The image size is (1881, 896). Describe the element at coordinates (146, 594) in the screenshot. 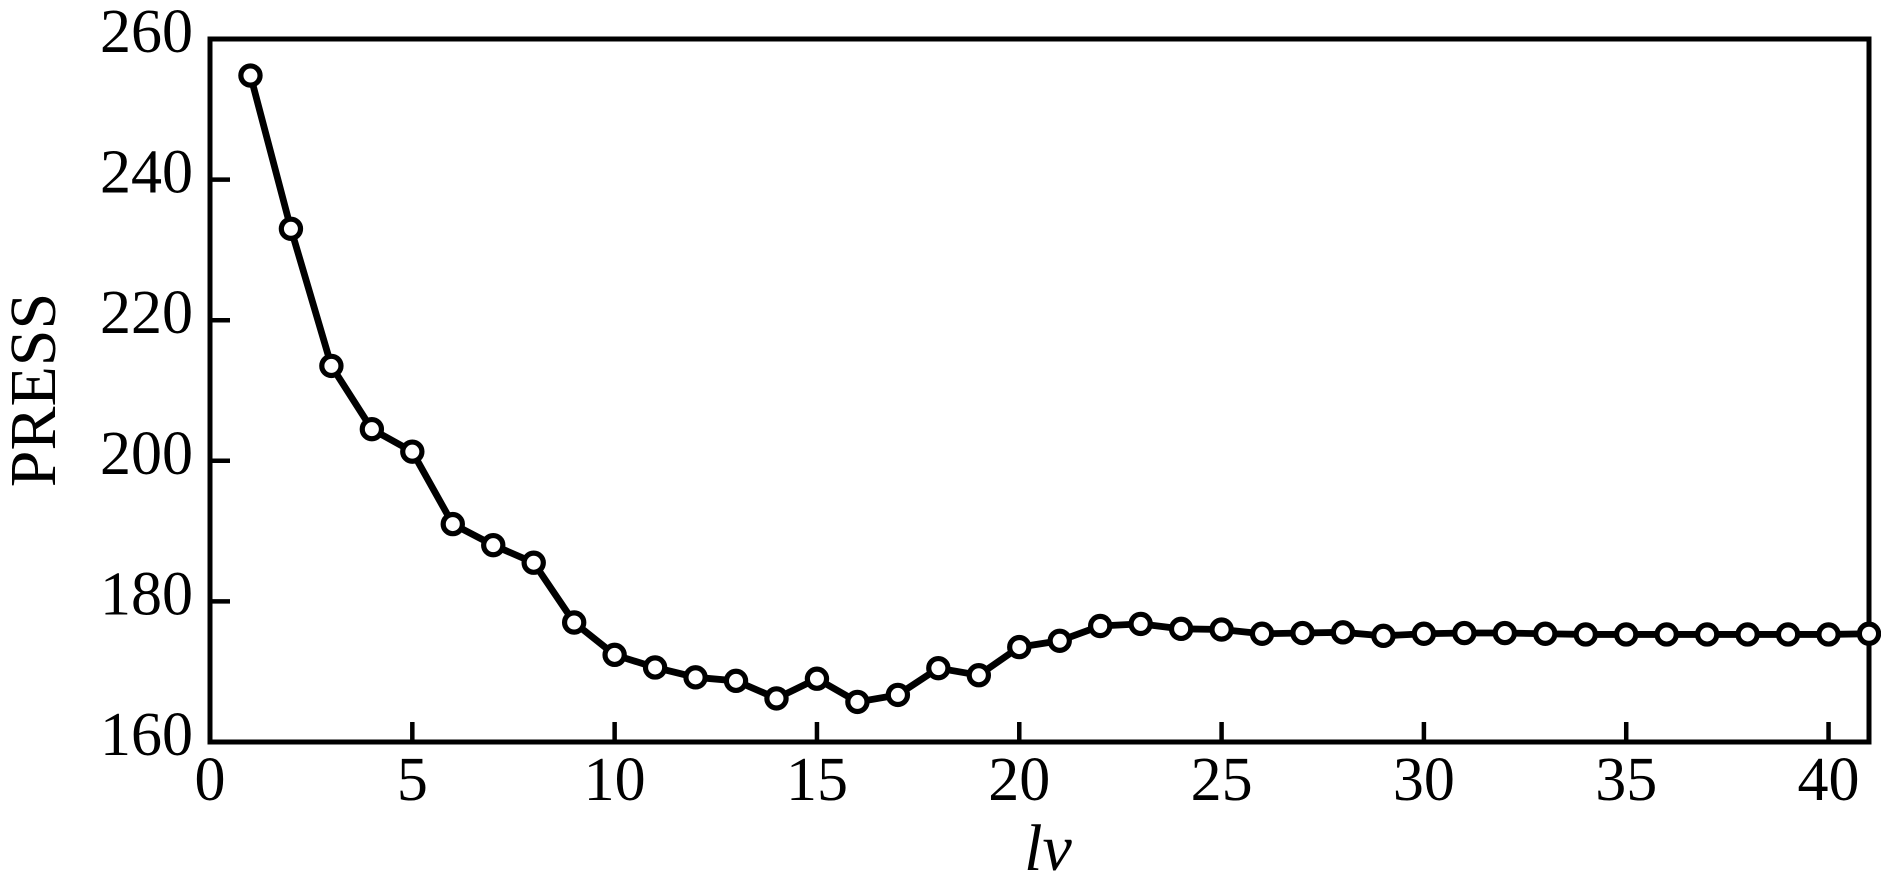

I see `y-tick-label: 180` at that location.